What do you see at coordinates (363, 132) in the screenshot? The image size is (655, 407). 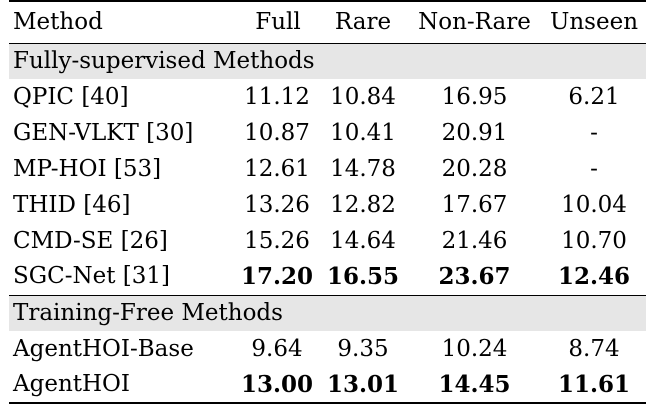 I see `rare-cell: 10.41` at bounding box center [363, 132].